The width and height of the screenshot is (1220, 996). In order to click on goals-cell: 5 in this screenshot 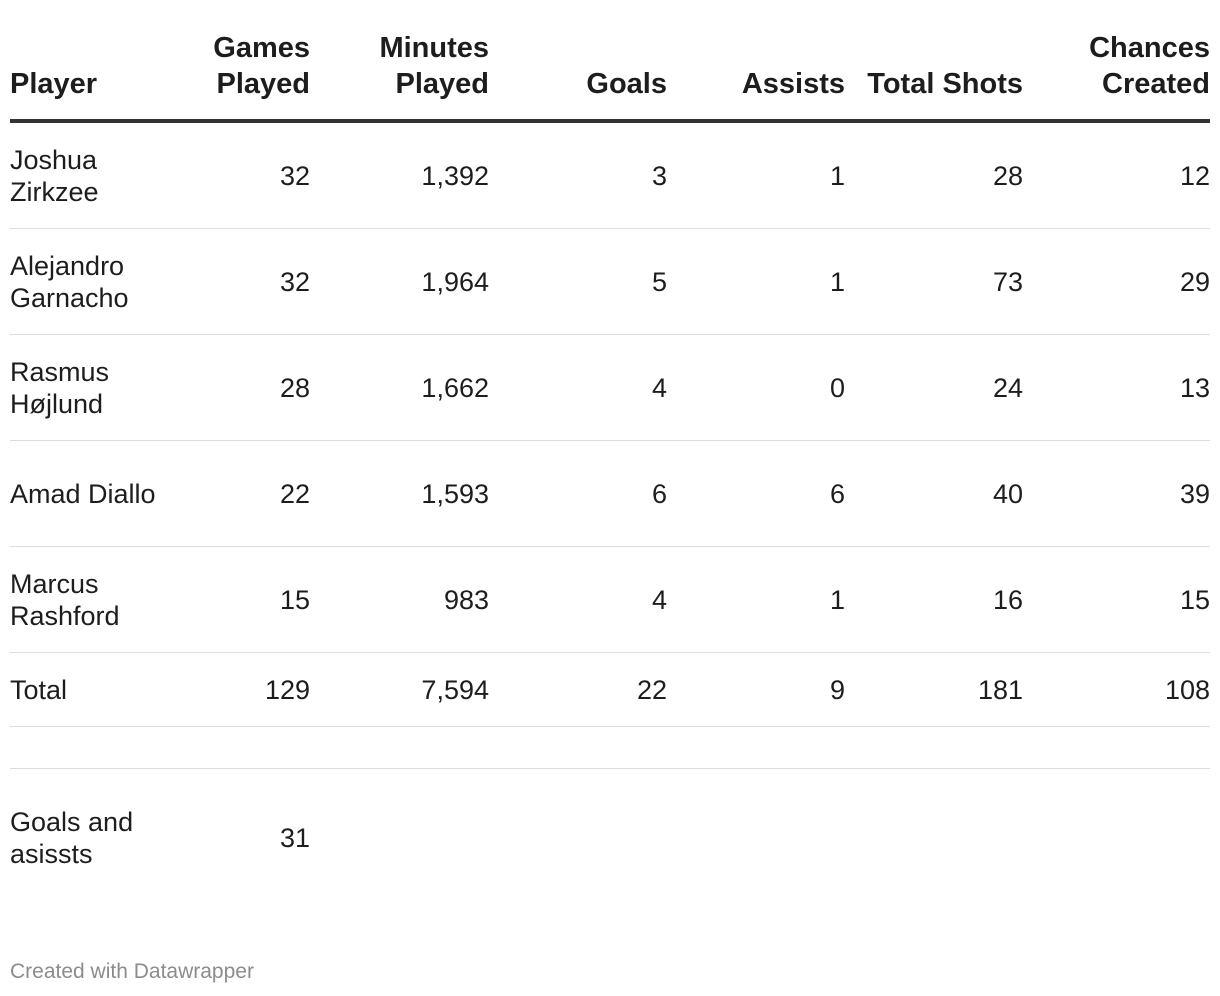, I will do `click(578, 281)`.